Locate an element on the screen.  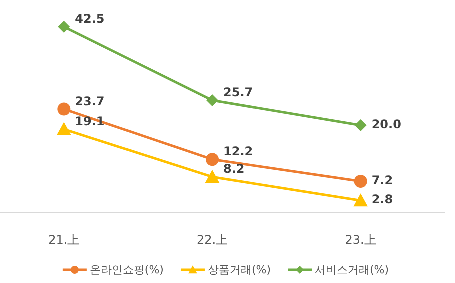
data-label: 42.5 is located at coordinates (90, 19).